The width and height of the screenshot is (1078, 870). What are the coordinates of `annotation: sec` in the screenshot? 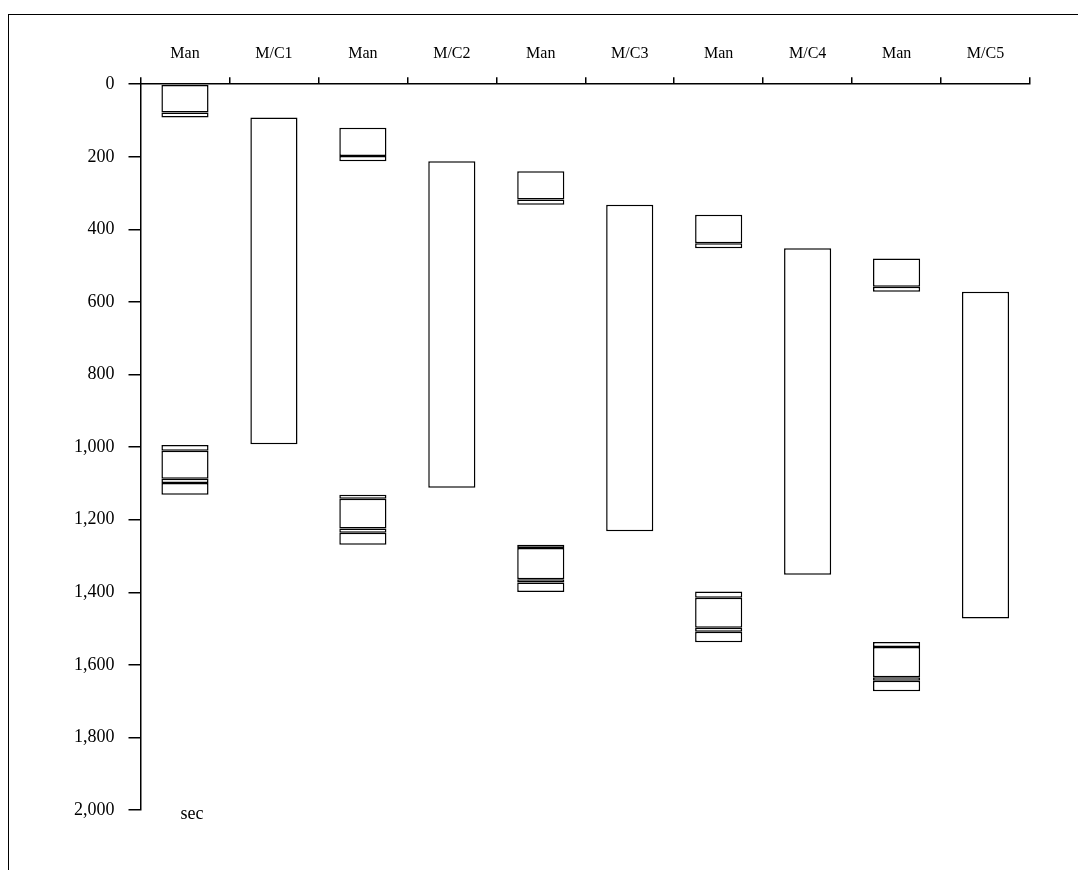 It's located at (192, 812).